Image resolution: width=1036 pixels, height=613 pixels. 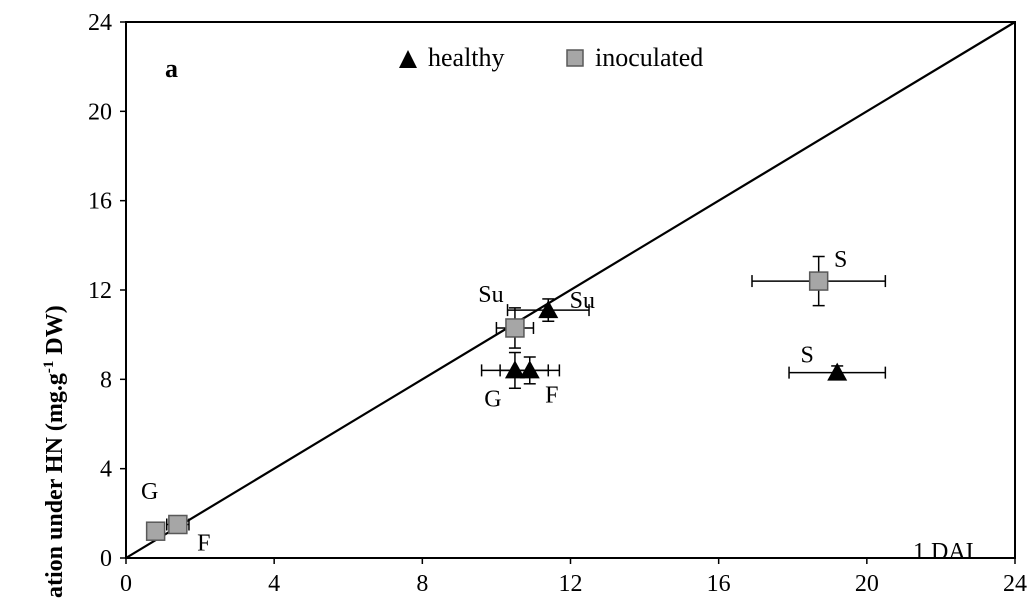 I want to click on legend-inoculated-marker, so click(x=575, y=58).